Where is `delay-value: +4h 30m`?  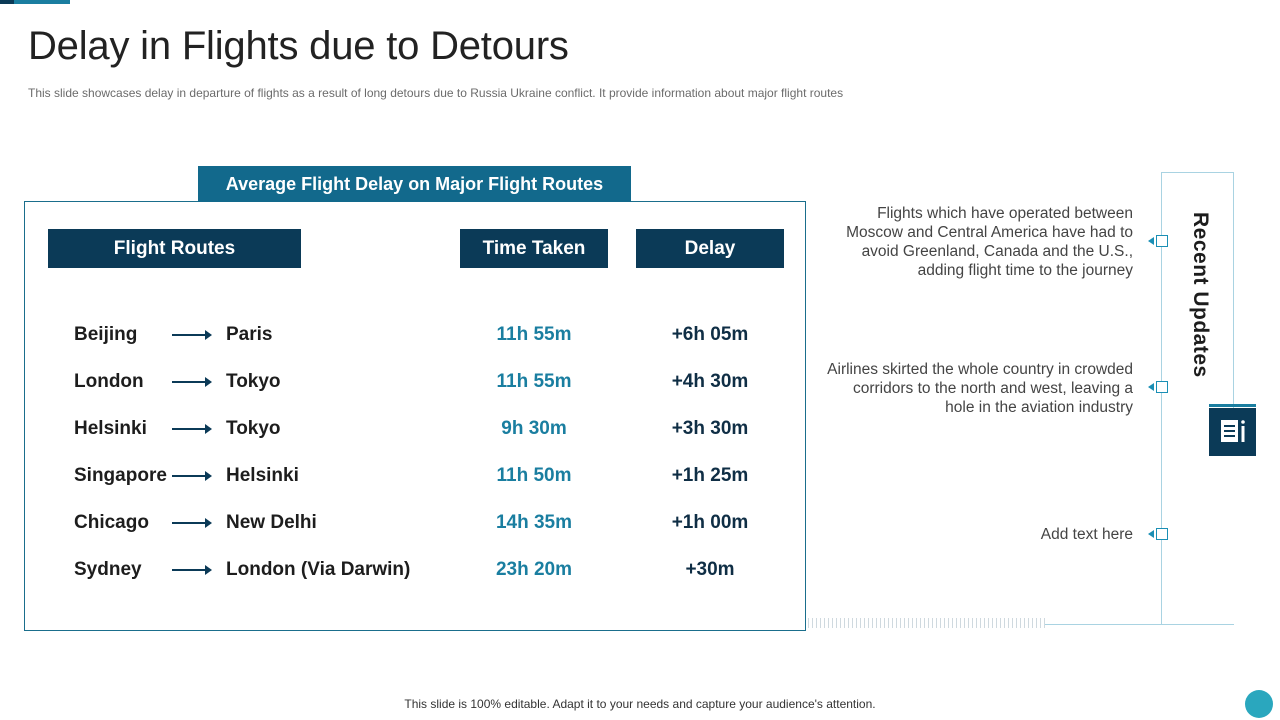
delay-value: +4h 30m is located at coordinates (710, 381).